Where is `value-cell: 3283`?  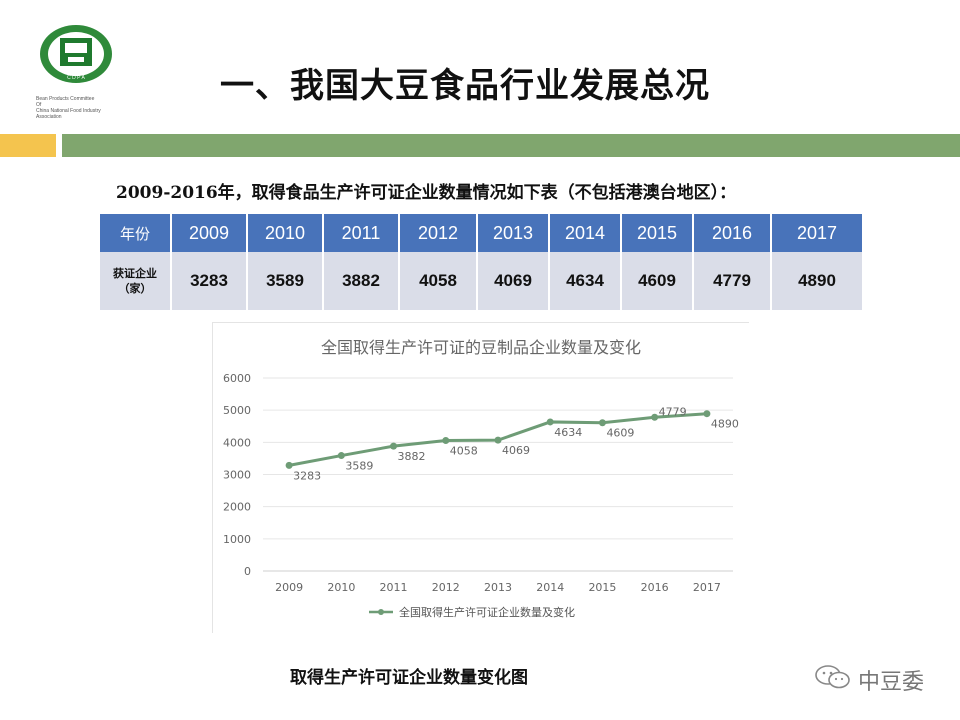
value-cell: 3283 is located at coordinates (209, 281).